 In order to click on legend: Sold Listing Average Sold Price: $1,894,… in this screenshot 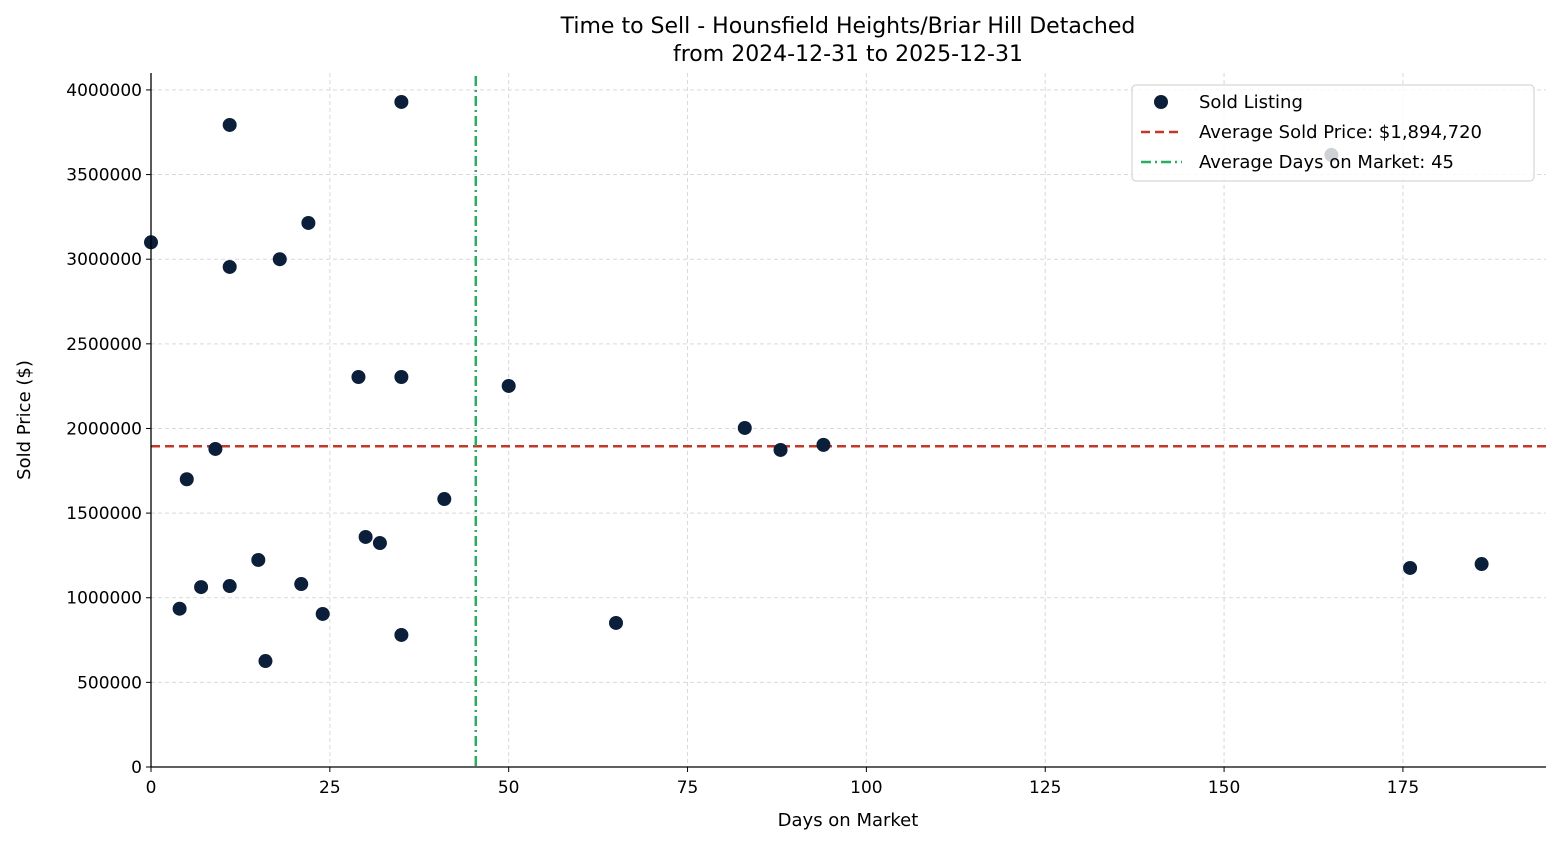, I will do `click(1333, 133)`.